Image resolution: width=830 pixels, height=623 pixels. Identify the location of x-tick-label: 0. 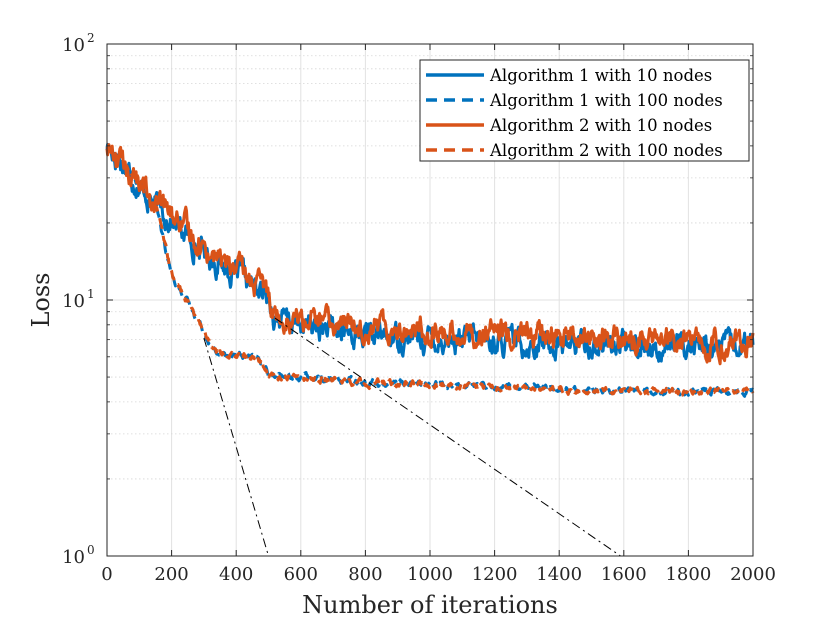
(106, 574).